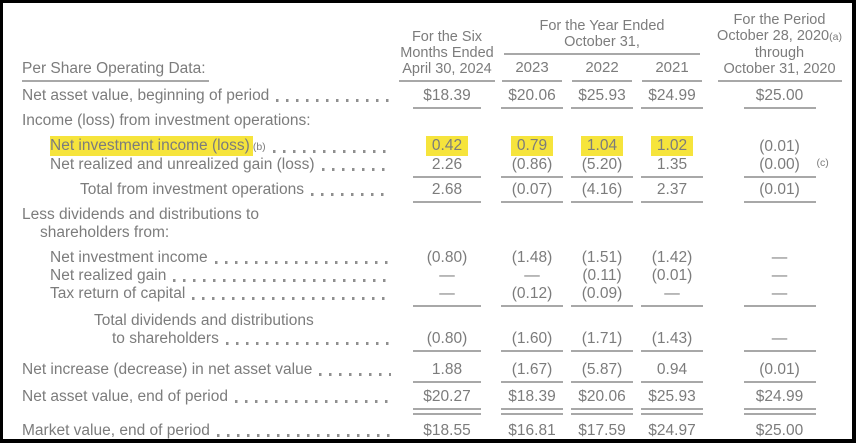 The image size is (856, 443). Describe the element at coordinates (259, 147) in the screenshot. I see `footnote-ref: (b)` at that location.